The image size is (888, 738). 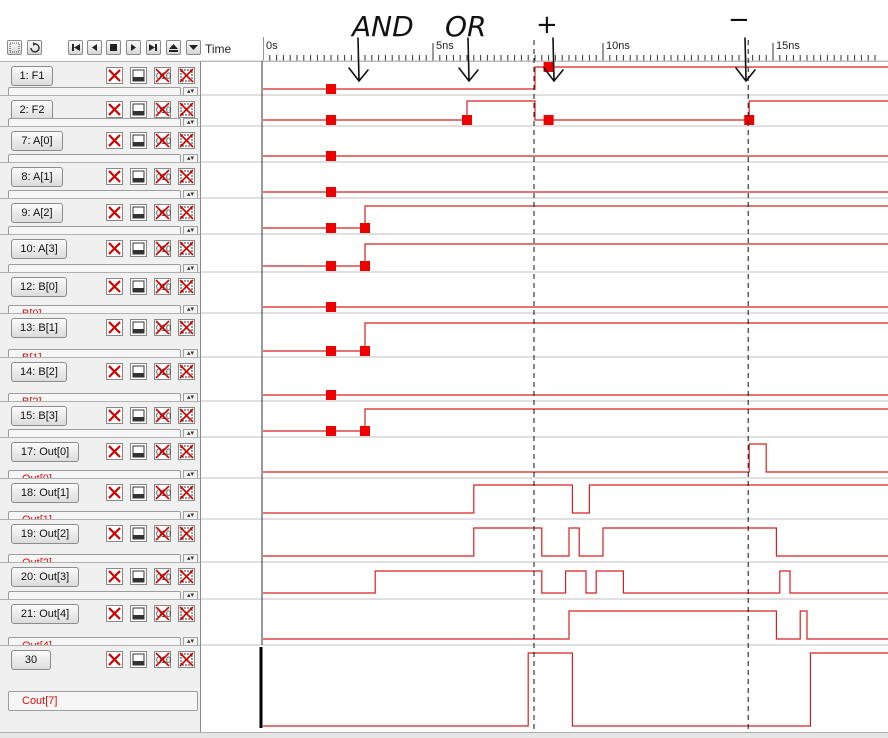 I want to click on signal-name-button: 17: Out[0], so click(x=45, y=452).